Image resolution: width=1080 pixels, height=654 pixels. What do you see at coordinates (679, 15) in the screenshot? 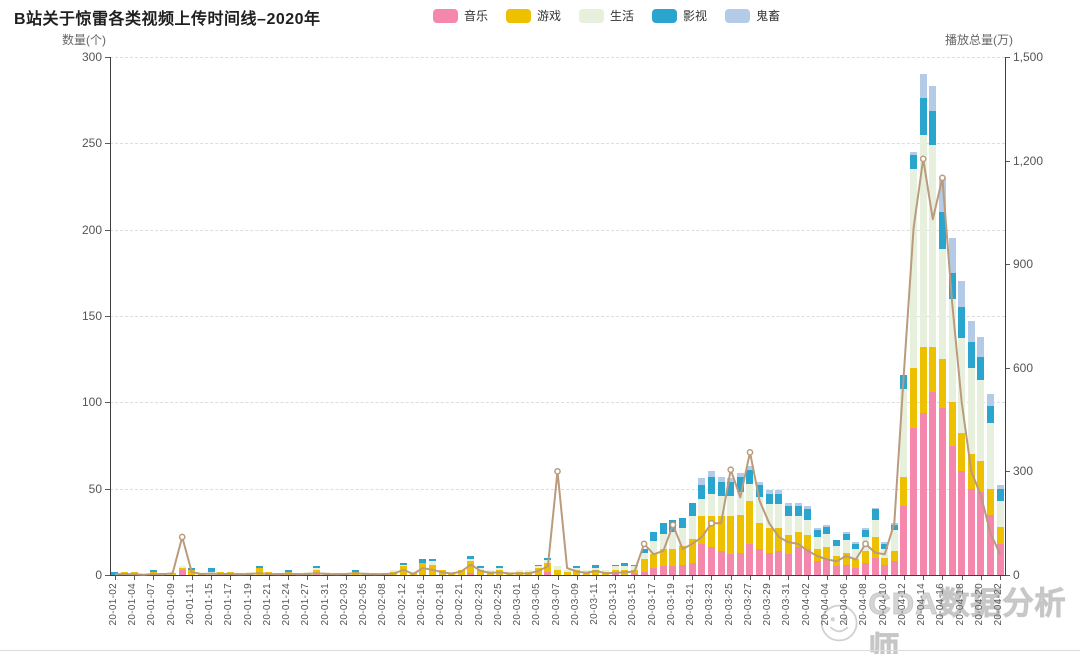
I see `legend-item-影视: 影视` at bounding box center [679, 15].